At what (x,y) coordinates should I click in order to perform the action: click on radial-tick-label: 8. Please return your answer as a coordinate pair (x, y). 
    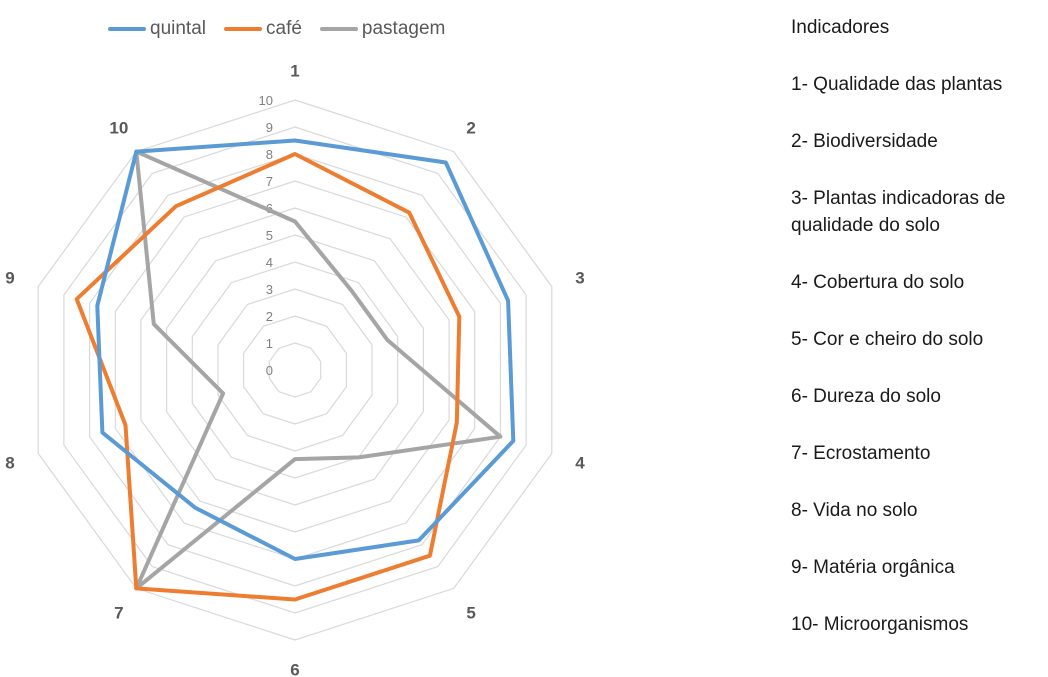
    Looking at the image, I should click on (269, 154).